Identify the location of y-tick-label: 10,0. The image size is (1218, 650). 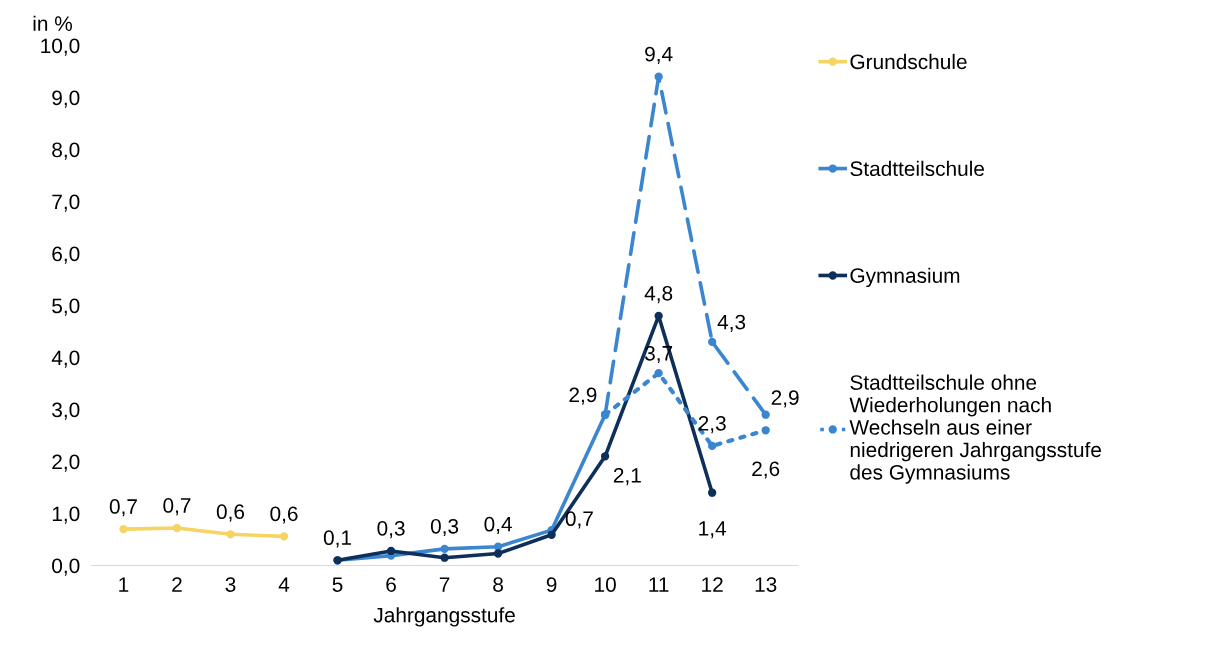
(60, 47).